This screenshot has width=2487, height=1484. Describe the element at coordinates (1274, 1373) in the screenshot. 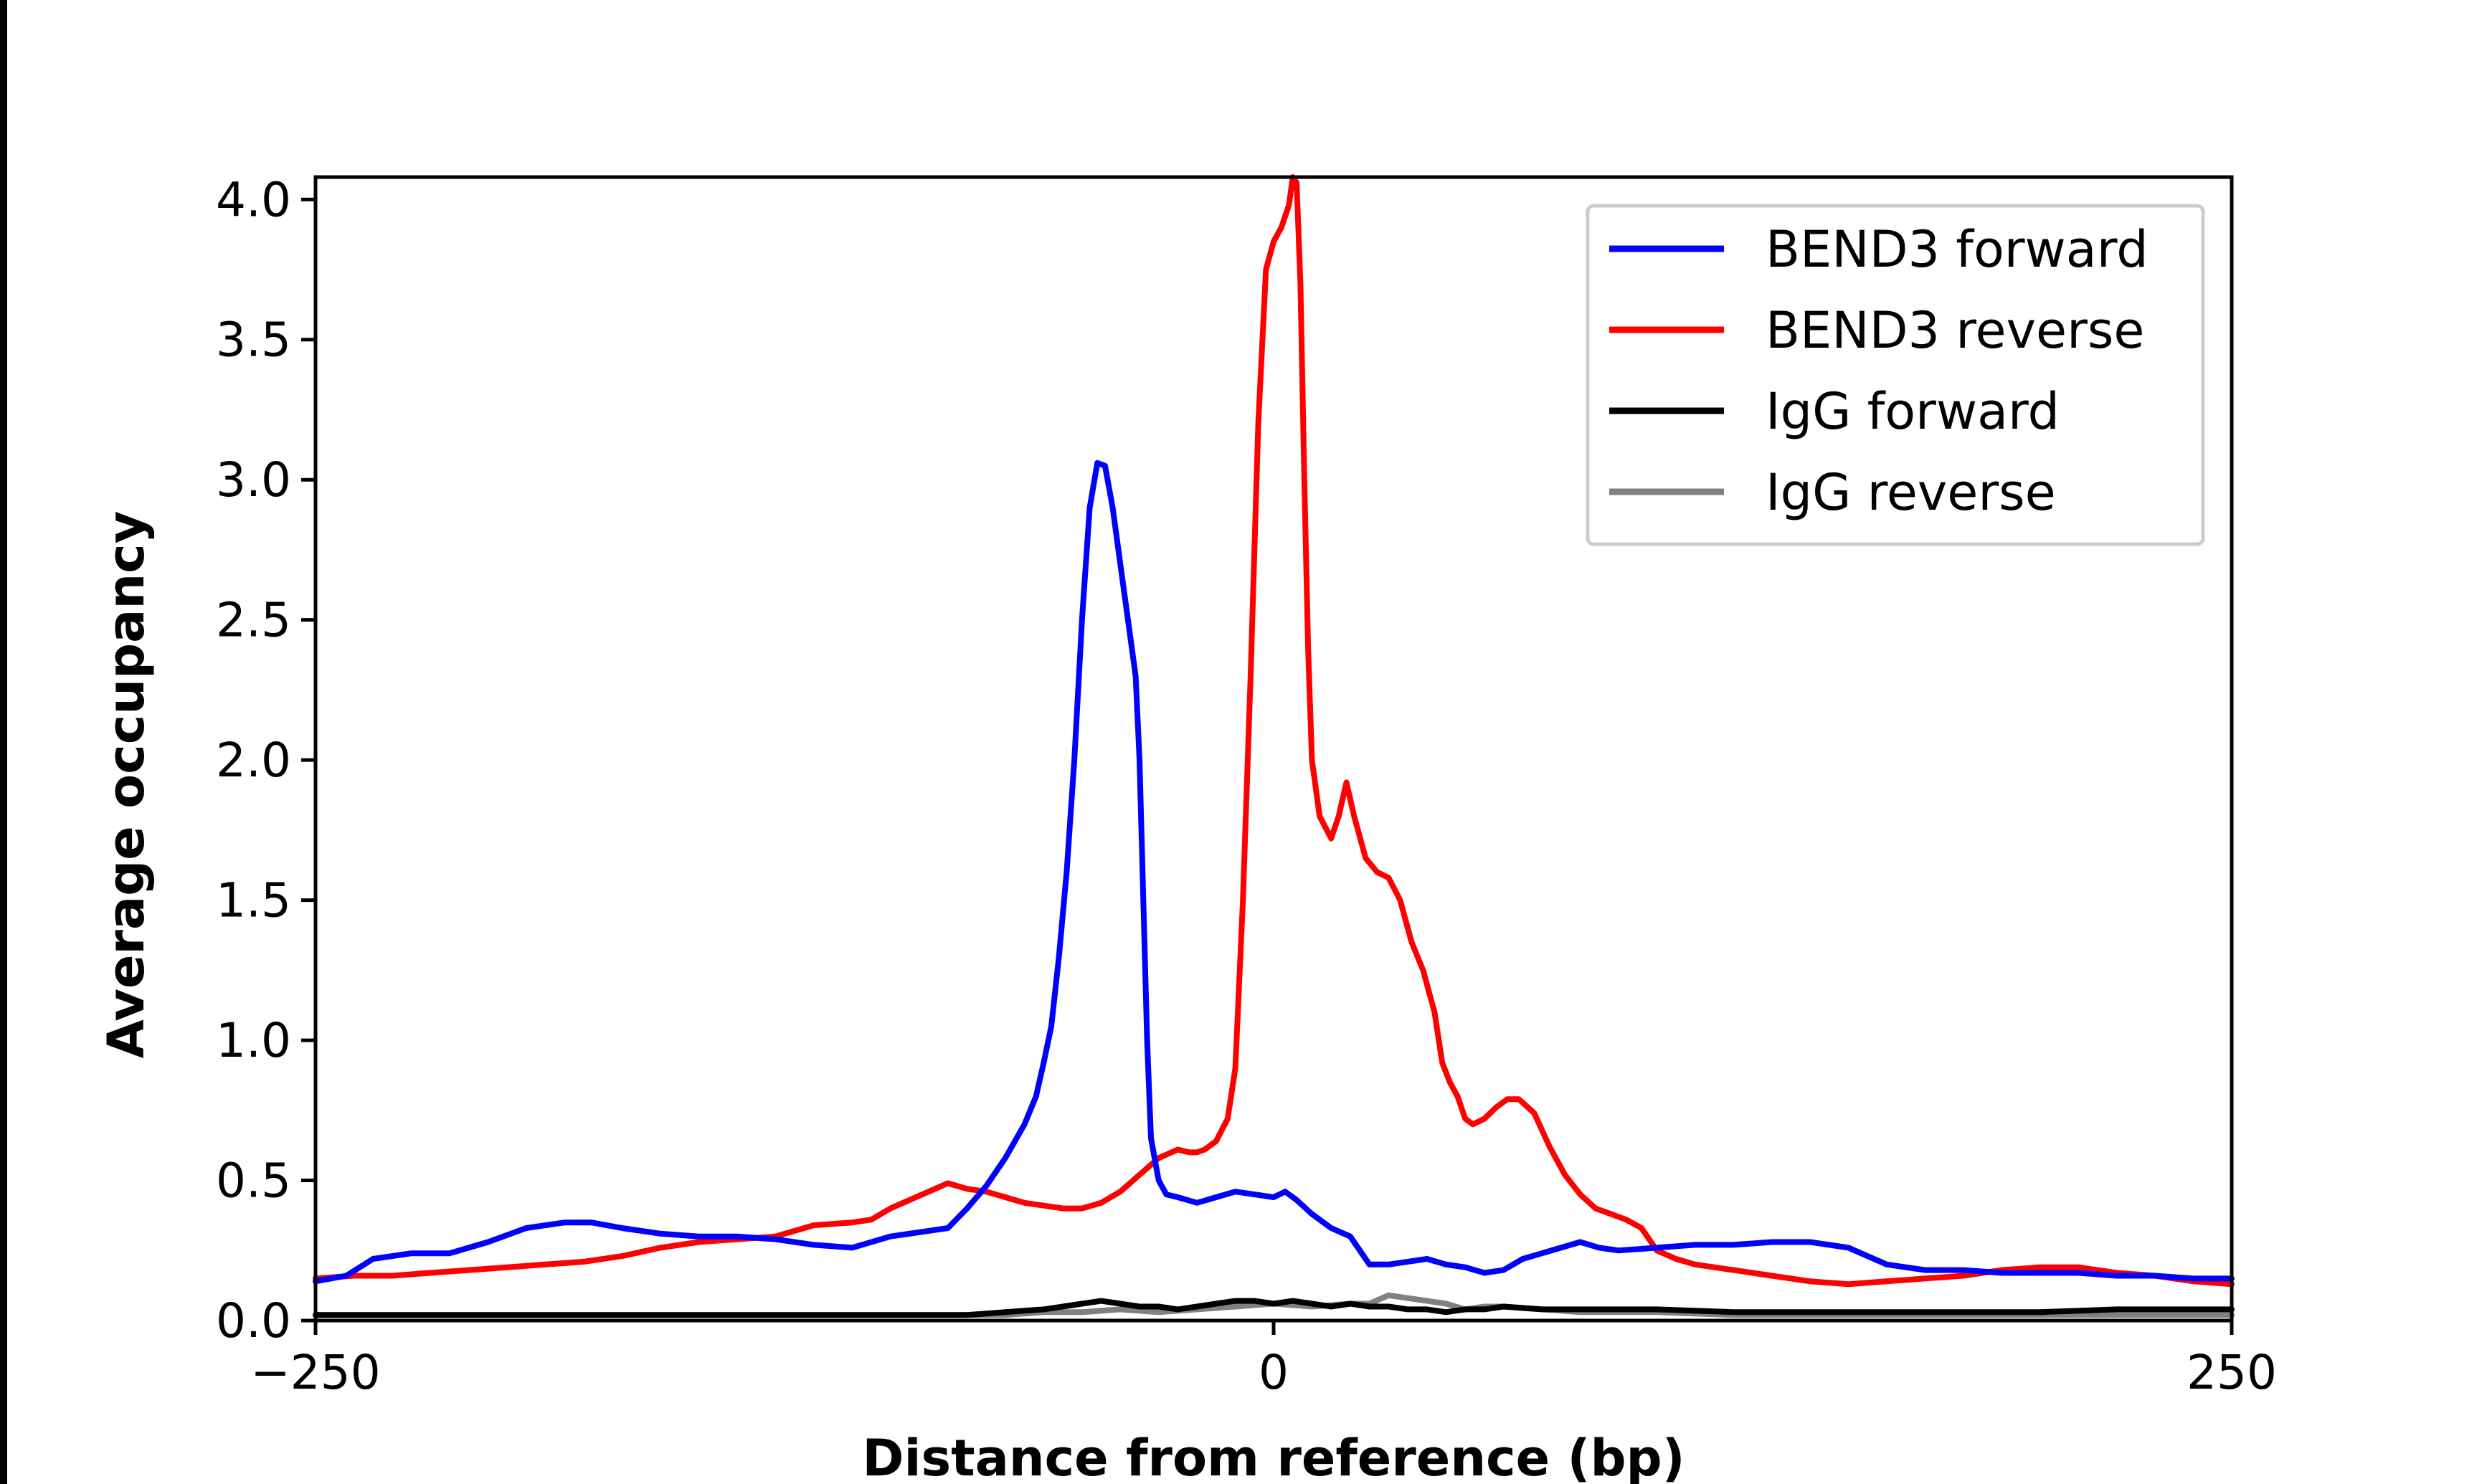

I see `x-tick-label: 0` at that location.